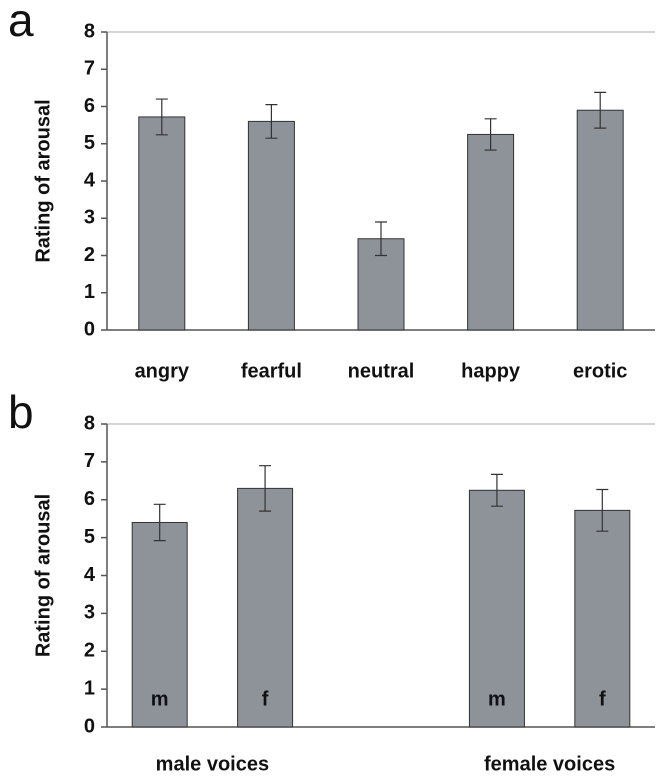  I want to click on group-label: male voices, so click(212, 764).